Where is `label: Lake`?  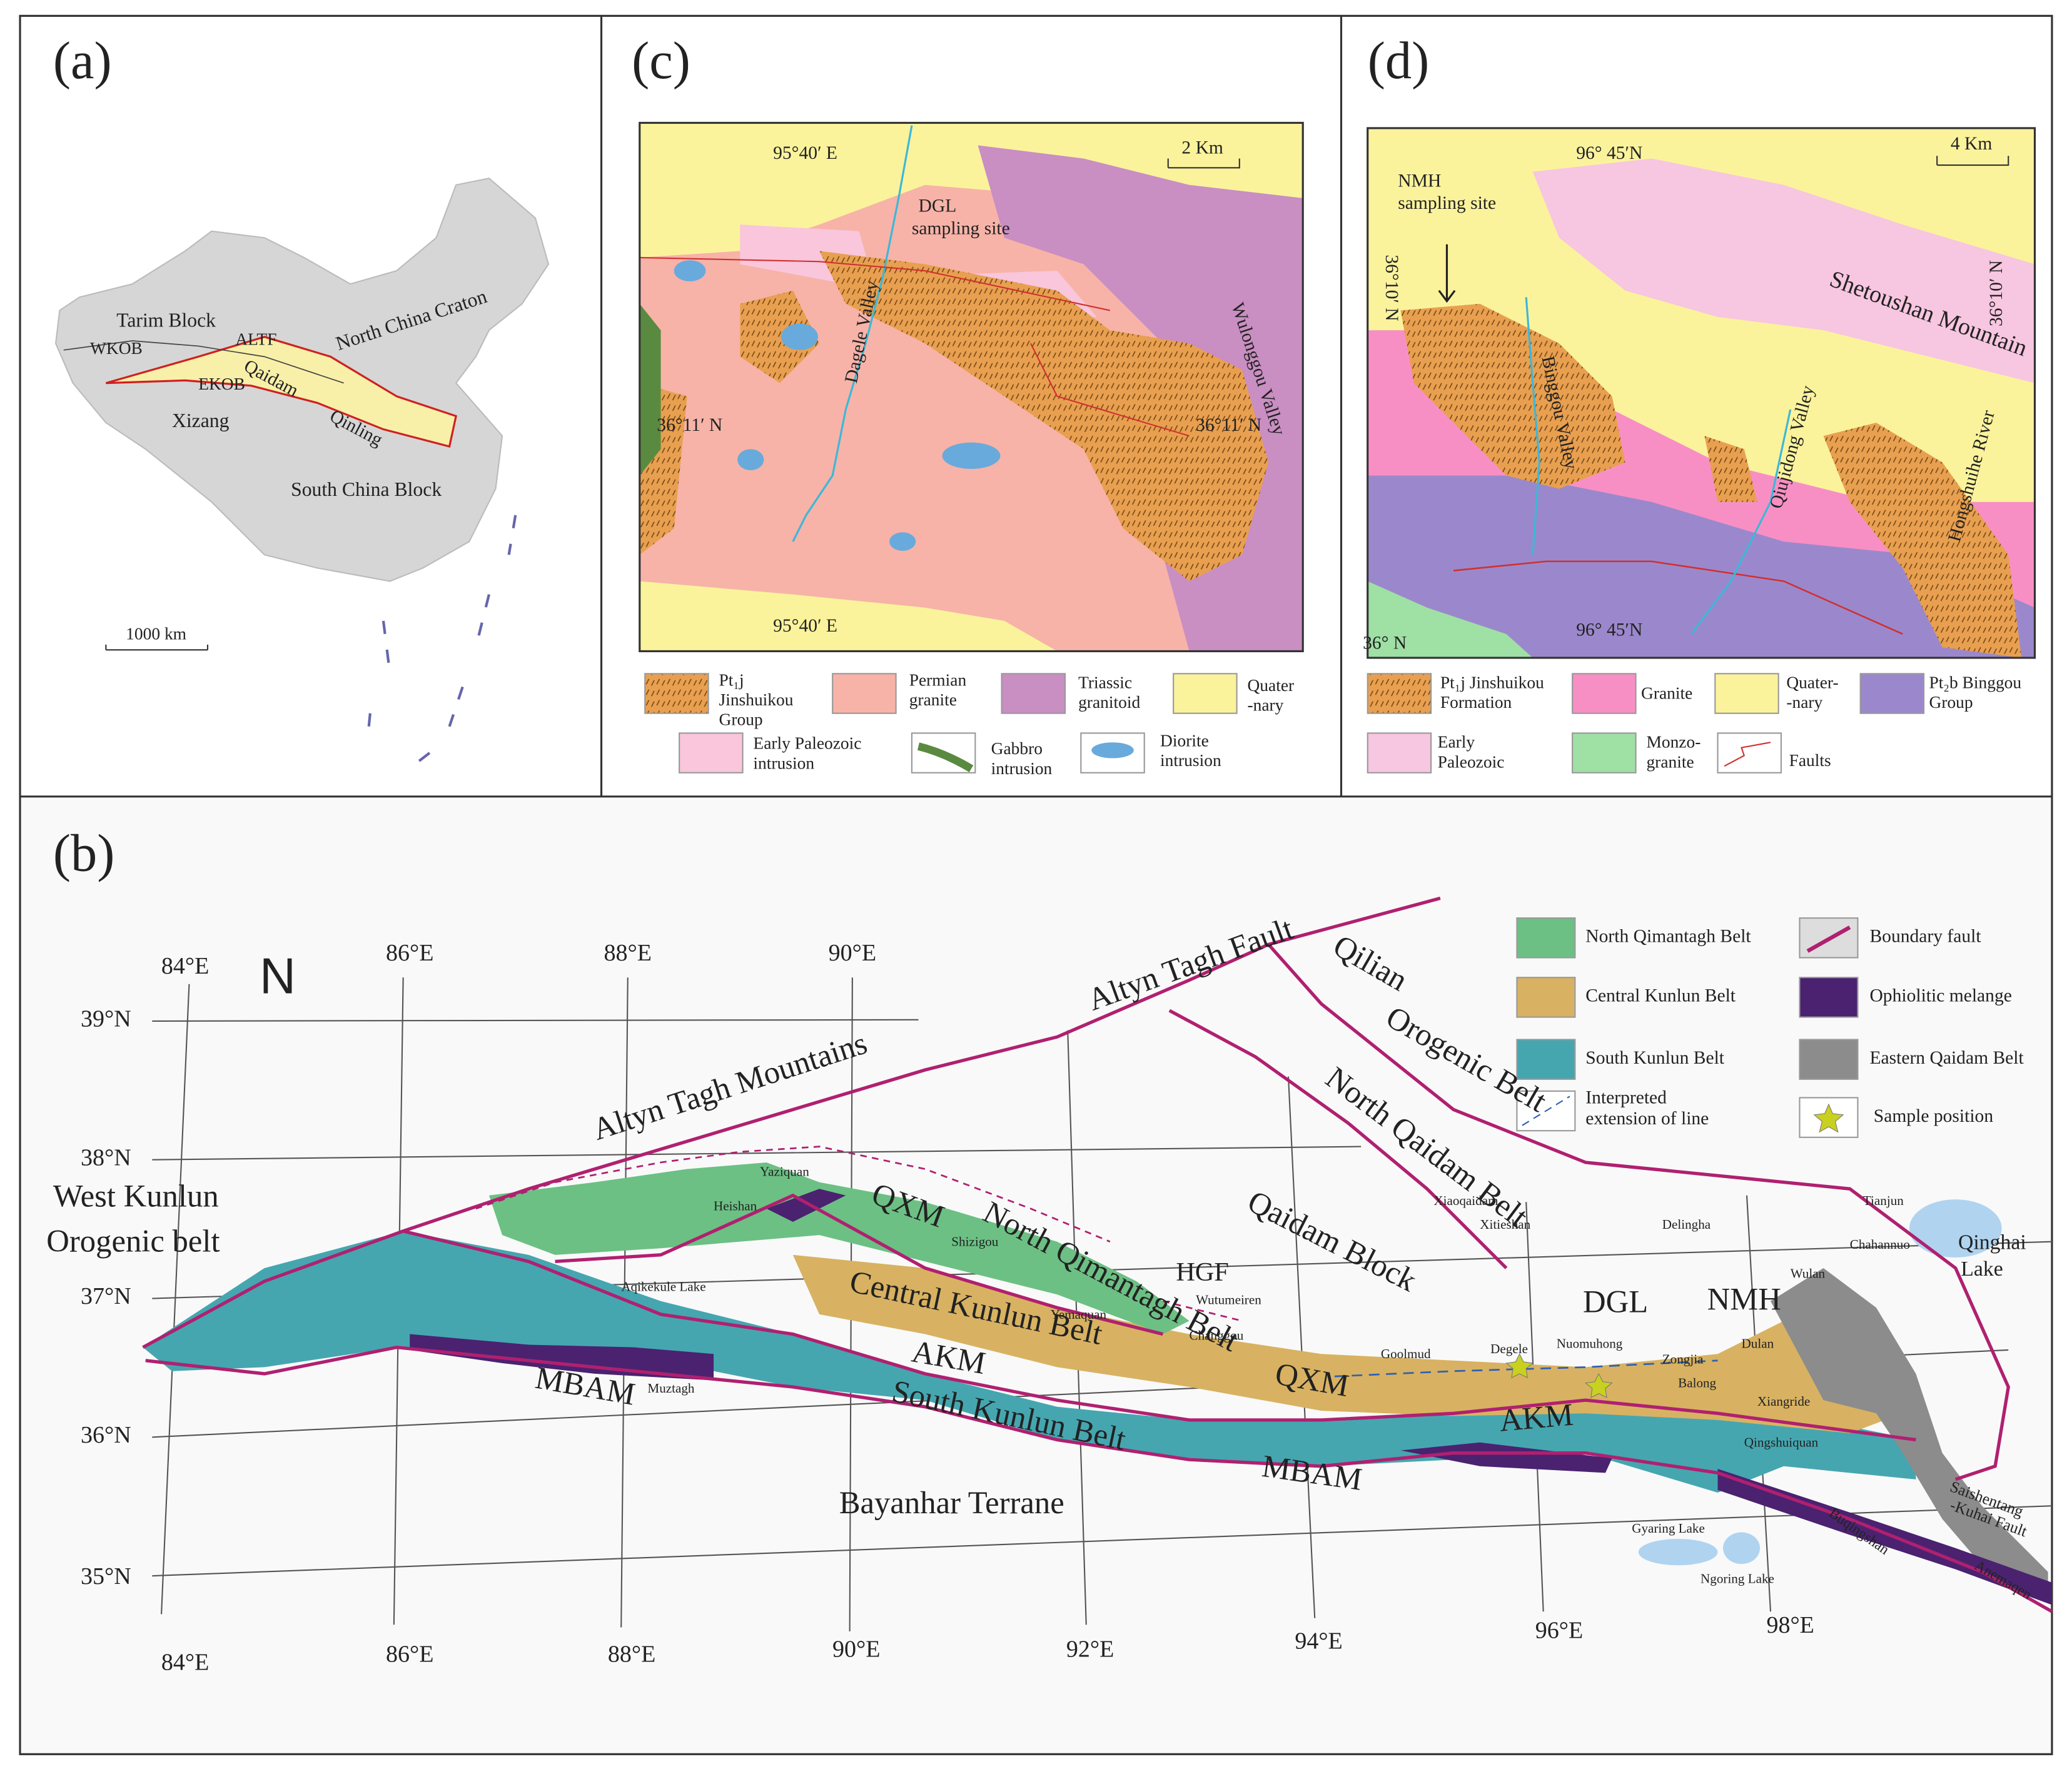
label: Lake is located at coordinates (1982, 1269).